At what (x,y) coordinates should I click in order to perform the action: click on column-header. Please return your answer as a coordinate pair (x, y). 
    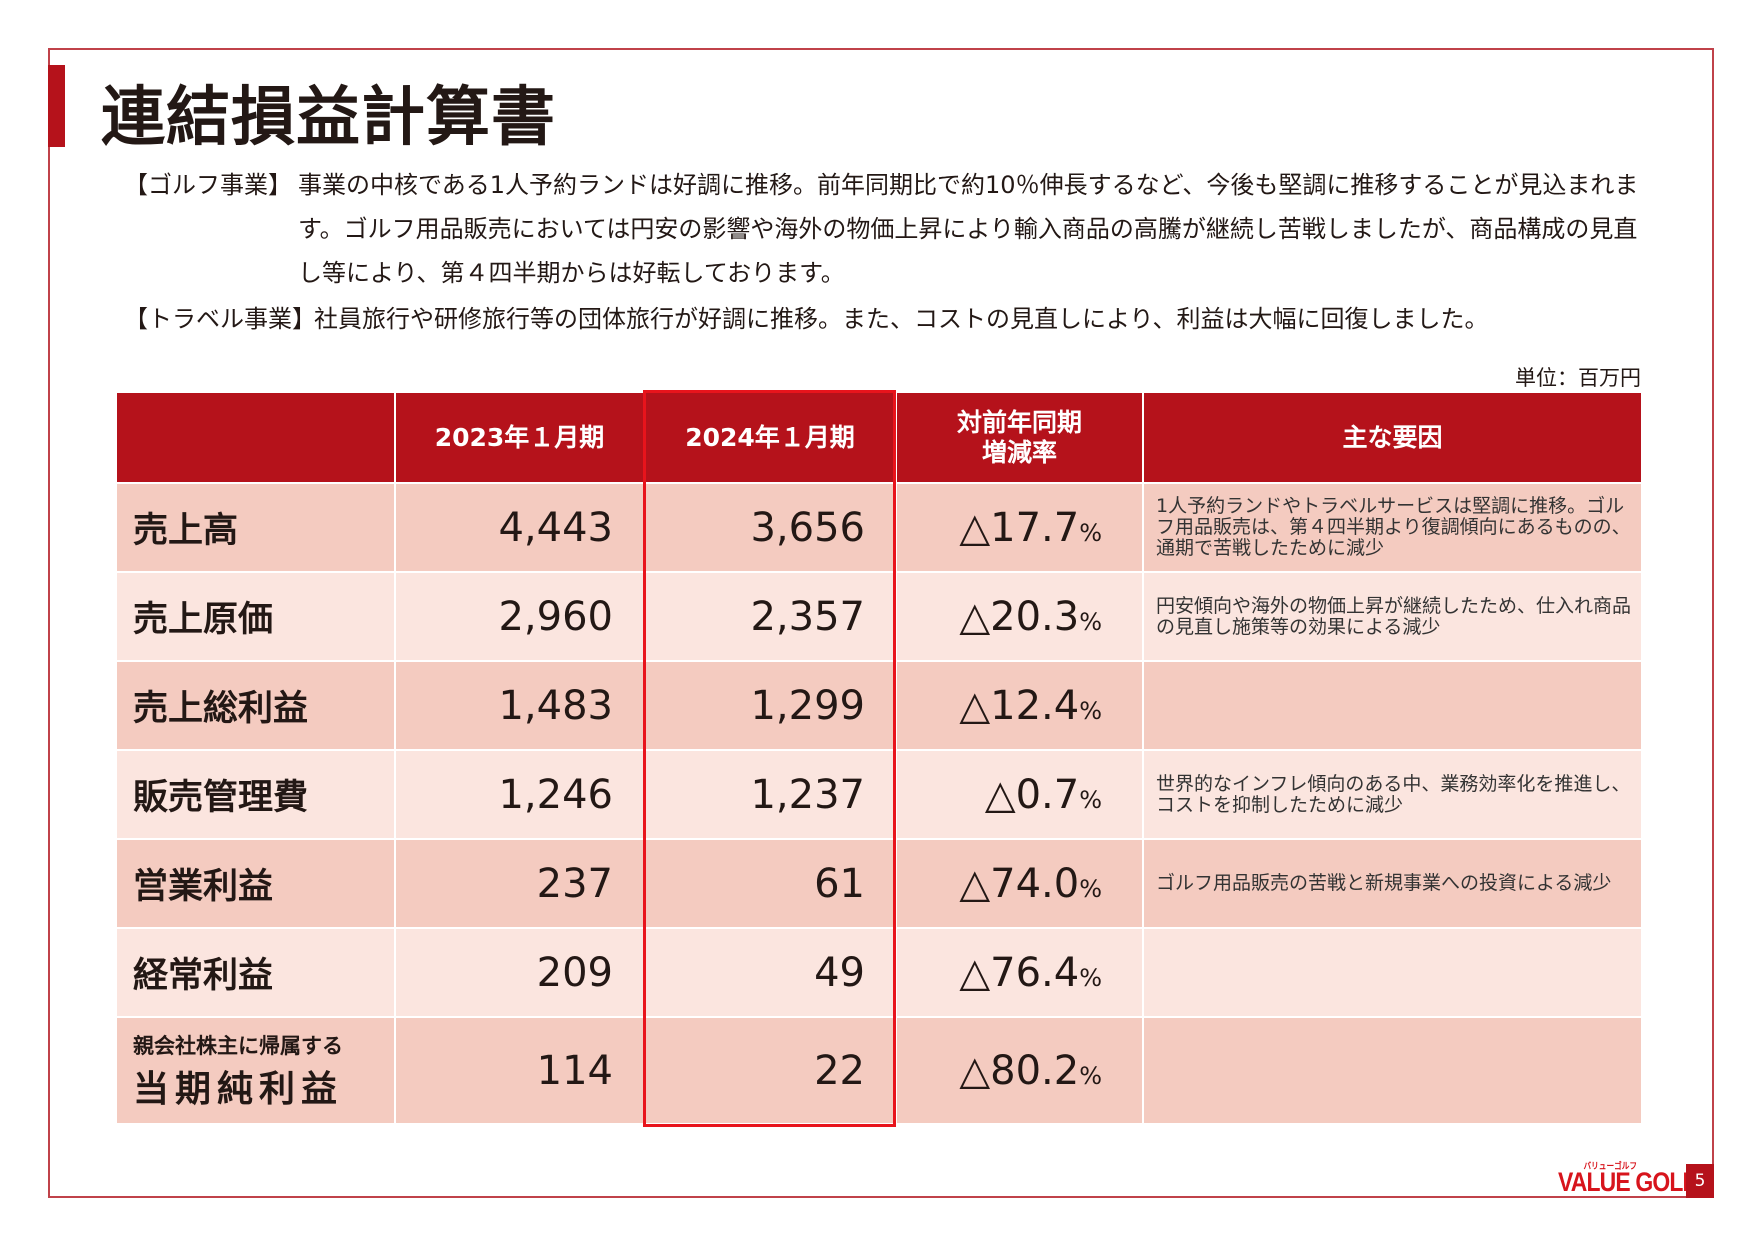
    Looking at the image, I should click on (256, 438).